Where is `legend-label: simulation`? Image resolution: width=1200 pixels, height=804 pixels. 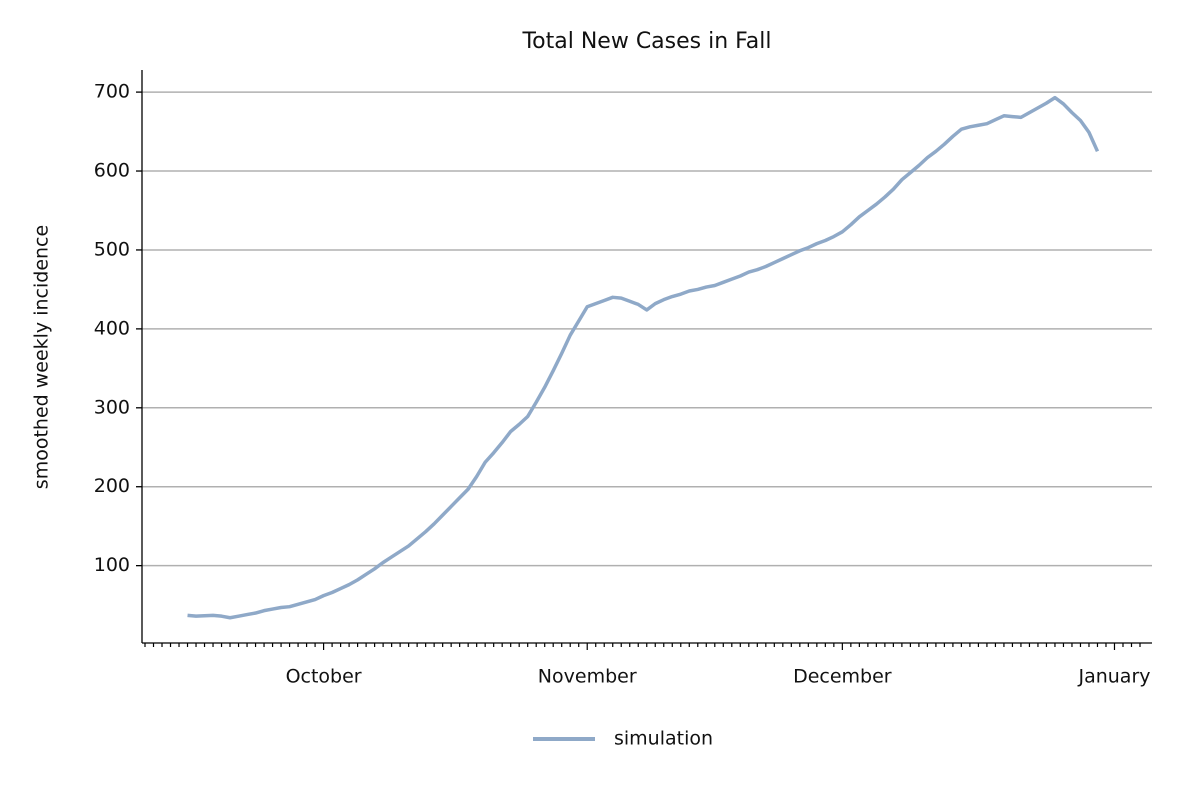
legend-label: simulation is located at coordinates (663, 739).